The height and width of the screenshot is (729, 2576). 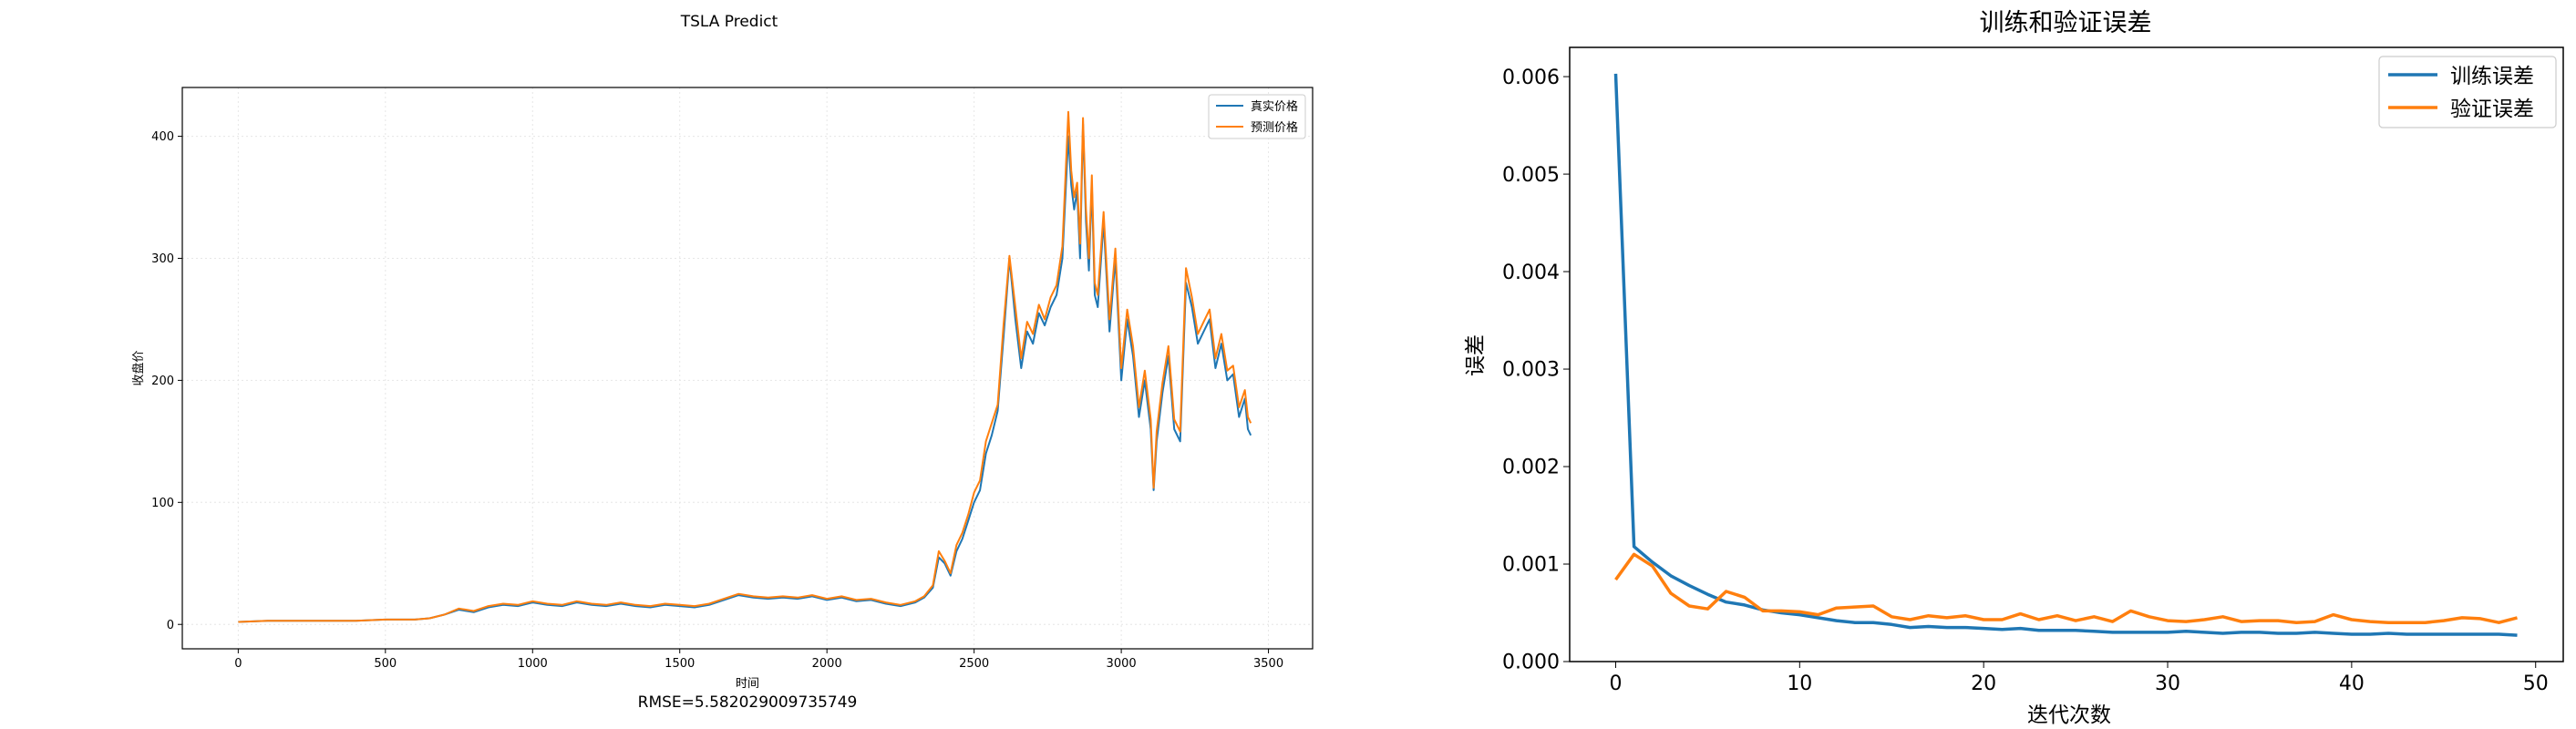 What do you see at coordinates (827, 664) in the screenshot?
I see `x-tick-label: 2000` at bounding box center [827, 664].